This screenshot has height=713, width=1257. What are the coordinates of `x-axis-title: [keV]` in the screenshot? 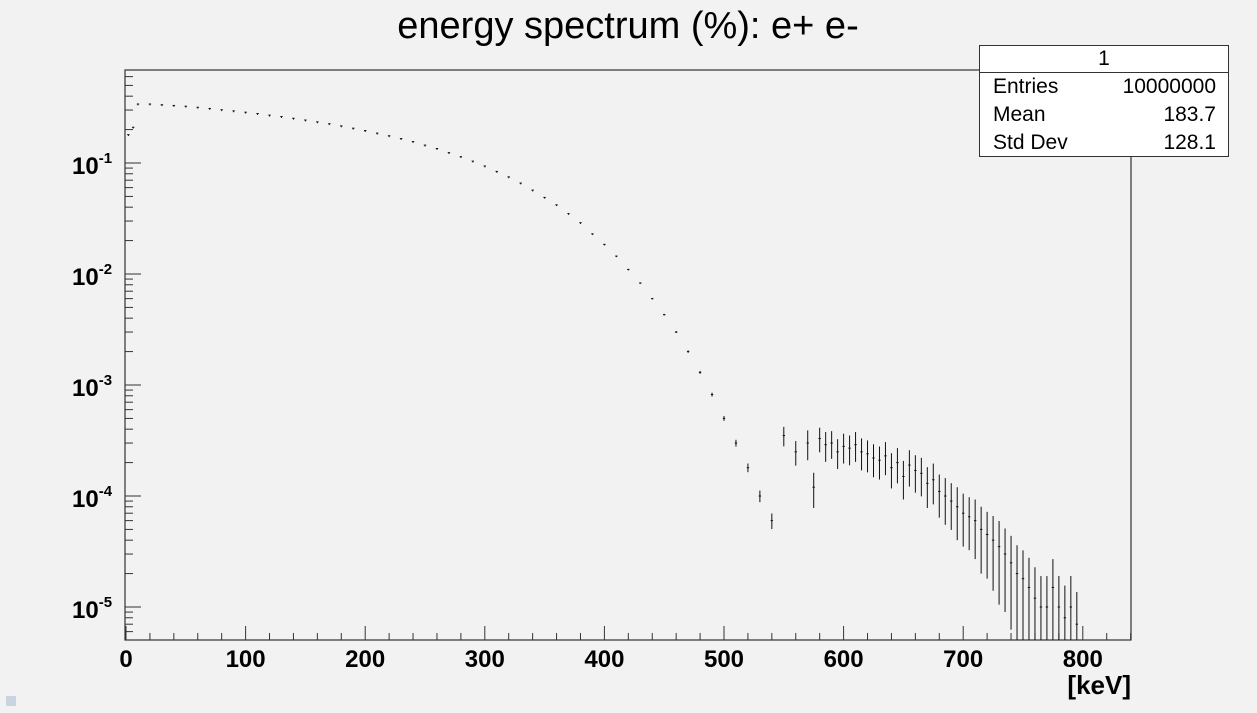 It's located at (1099, 685).